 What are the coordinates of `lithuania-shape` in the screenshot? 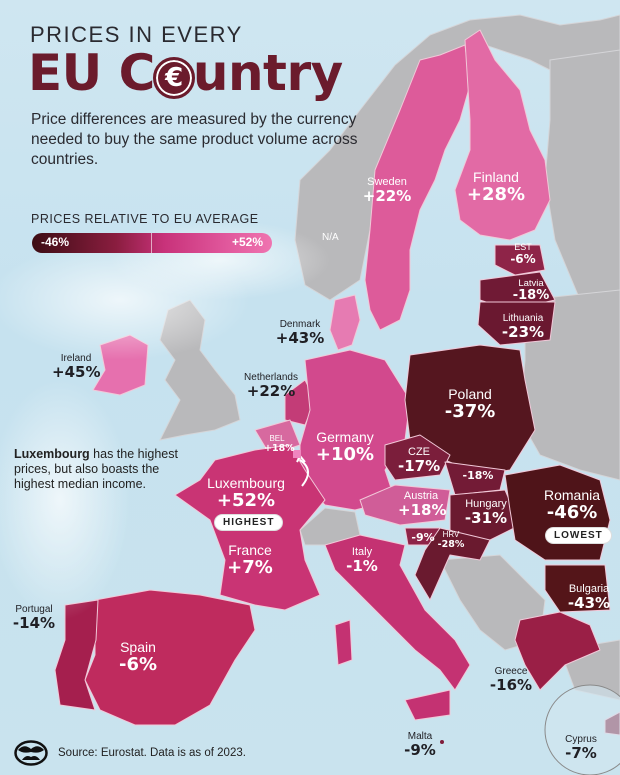 It's located at (516, 323).